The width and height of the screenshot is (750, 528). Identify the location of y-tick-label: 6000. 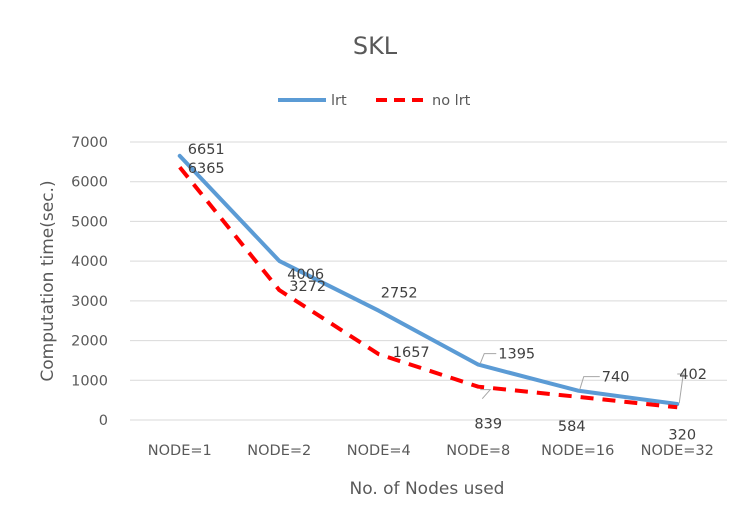
(89, 183).